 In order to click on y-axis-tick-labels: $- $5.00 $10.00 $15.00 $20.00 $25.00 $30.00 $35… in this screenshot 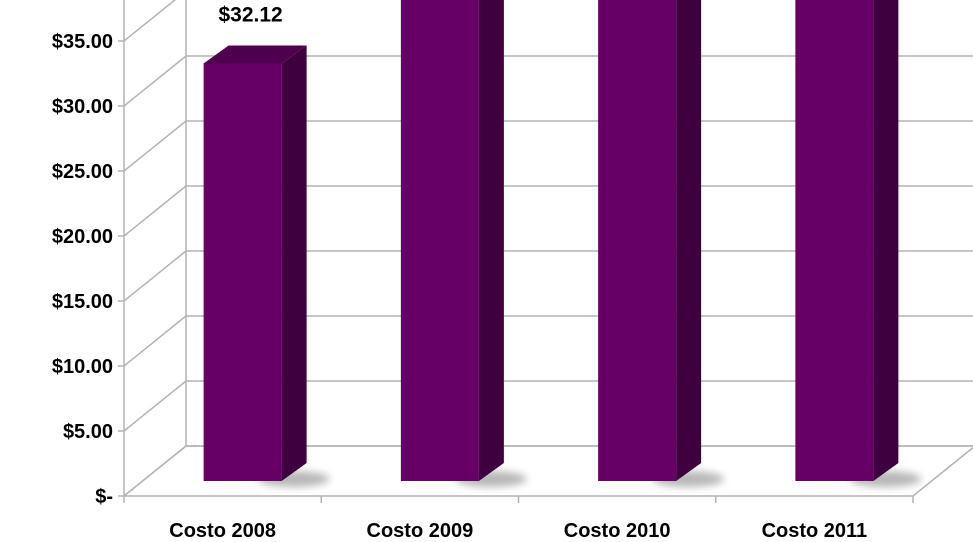, I will do `click(82, 269)`.